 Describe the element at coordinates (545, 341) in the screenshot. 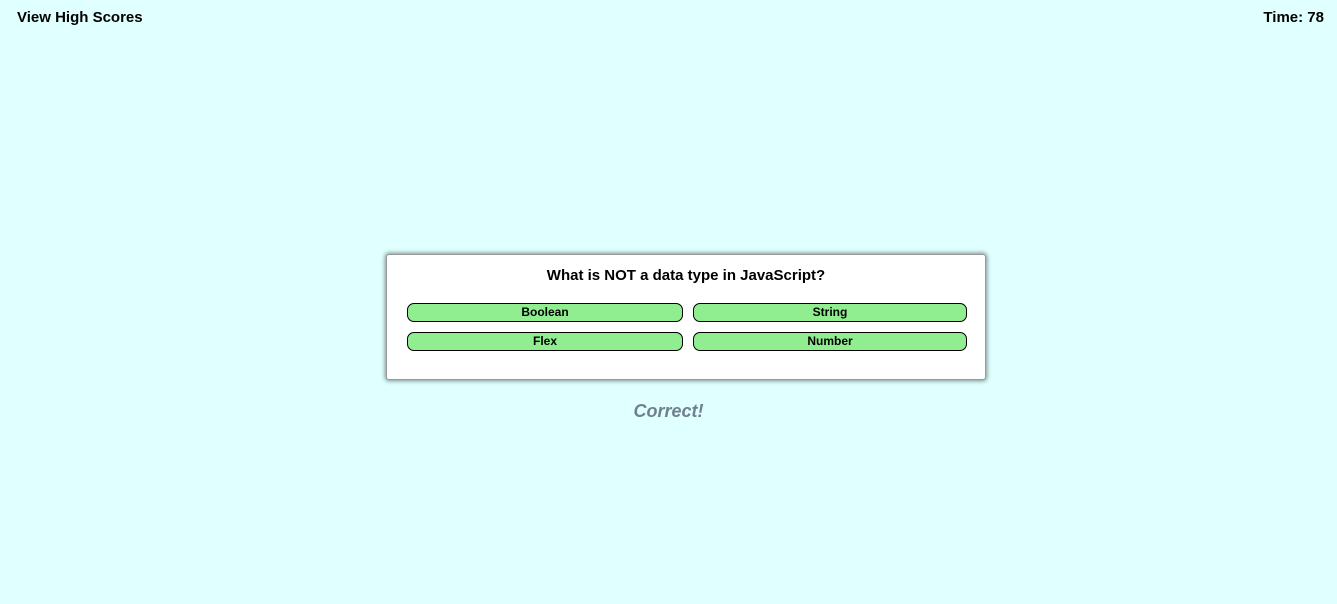

I see `answer-button-3: Flex` at that location.